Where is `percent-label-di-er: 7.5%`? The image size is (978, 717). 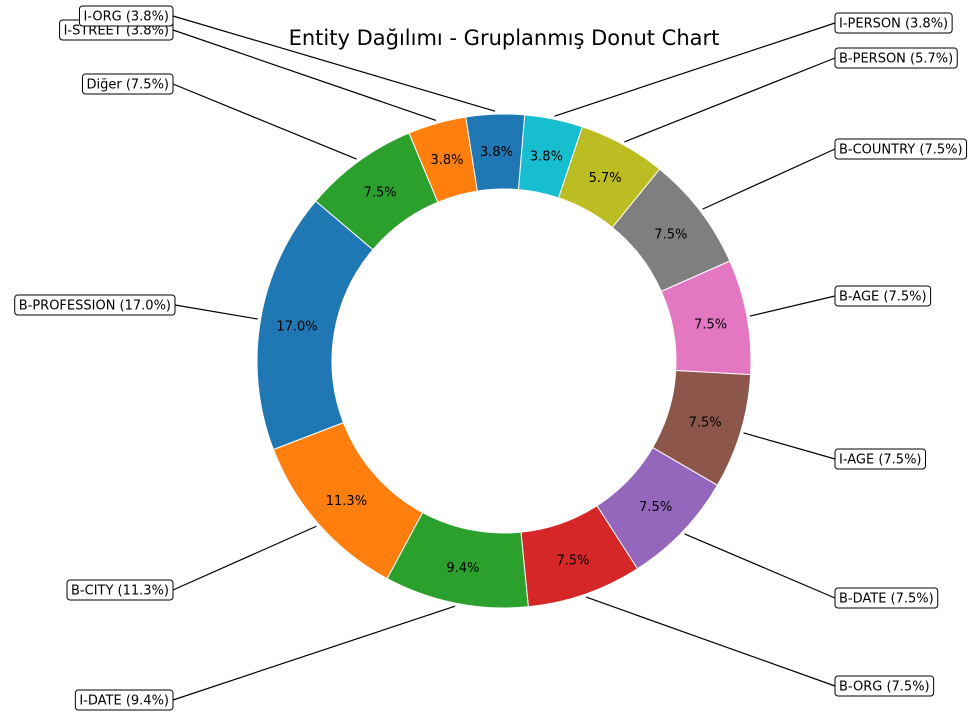 percent-label-di-er: 7.5% is located at coordinates (380, 192).